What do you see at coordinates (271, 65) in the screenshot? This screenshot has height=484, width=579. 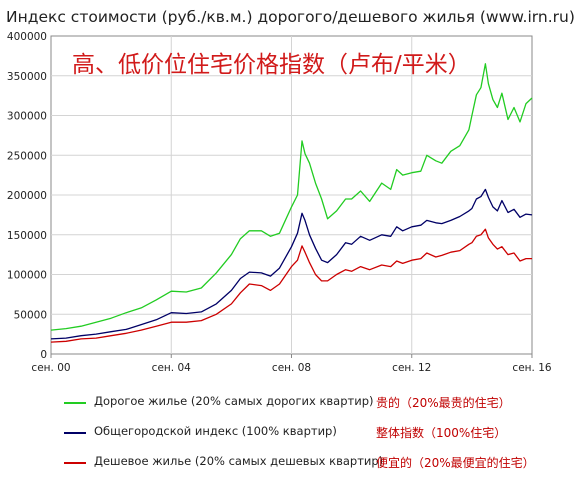 I see `chinese-annotation: 高、低价位住宅价格指数（卢布/平米）` at bounding box center [271, 65].